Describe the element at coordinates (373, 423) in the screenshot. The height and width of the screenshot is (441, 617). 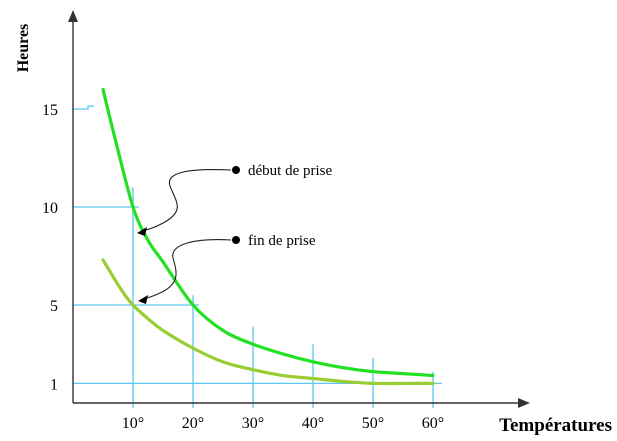
I see `x-tick-label: 50°` at that location.